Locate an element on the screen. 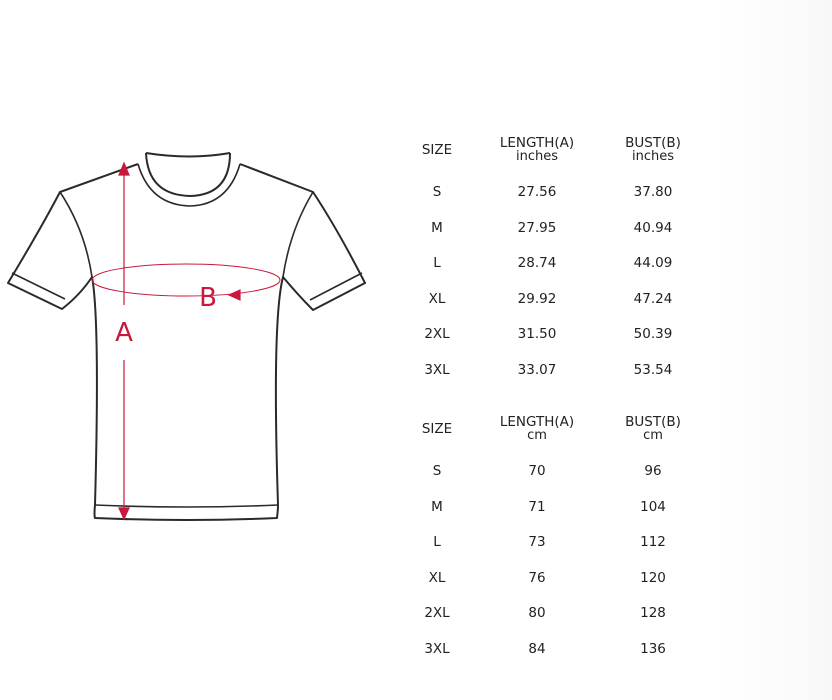 The height and width of the screenshot is (700, 832). length-unit: cm is located at coordinates (537, 435).